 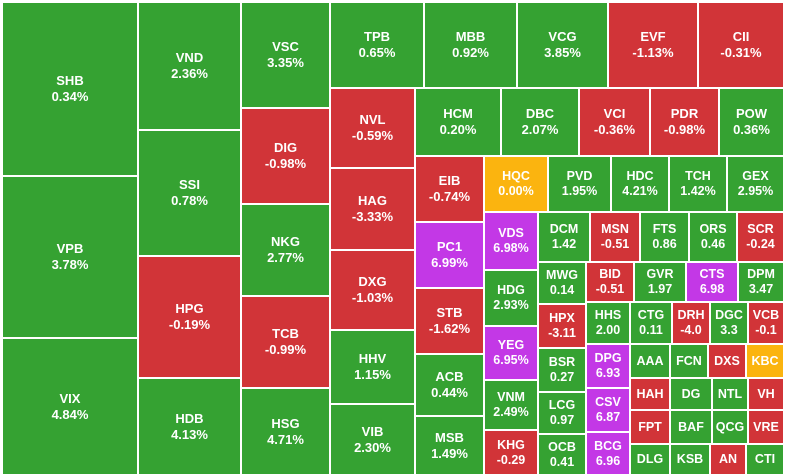 What do you see at coordinates (189, 193) in the screenshot?
I see `tile-ssi: SSI 0.78%` at bounding box center [189, 193].